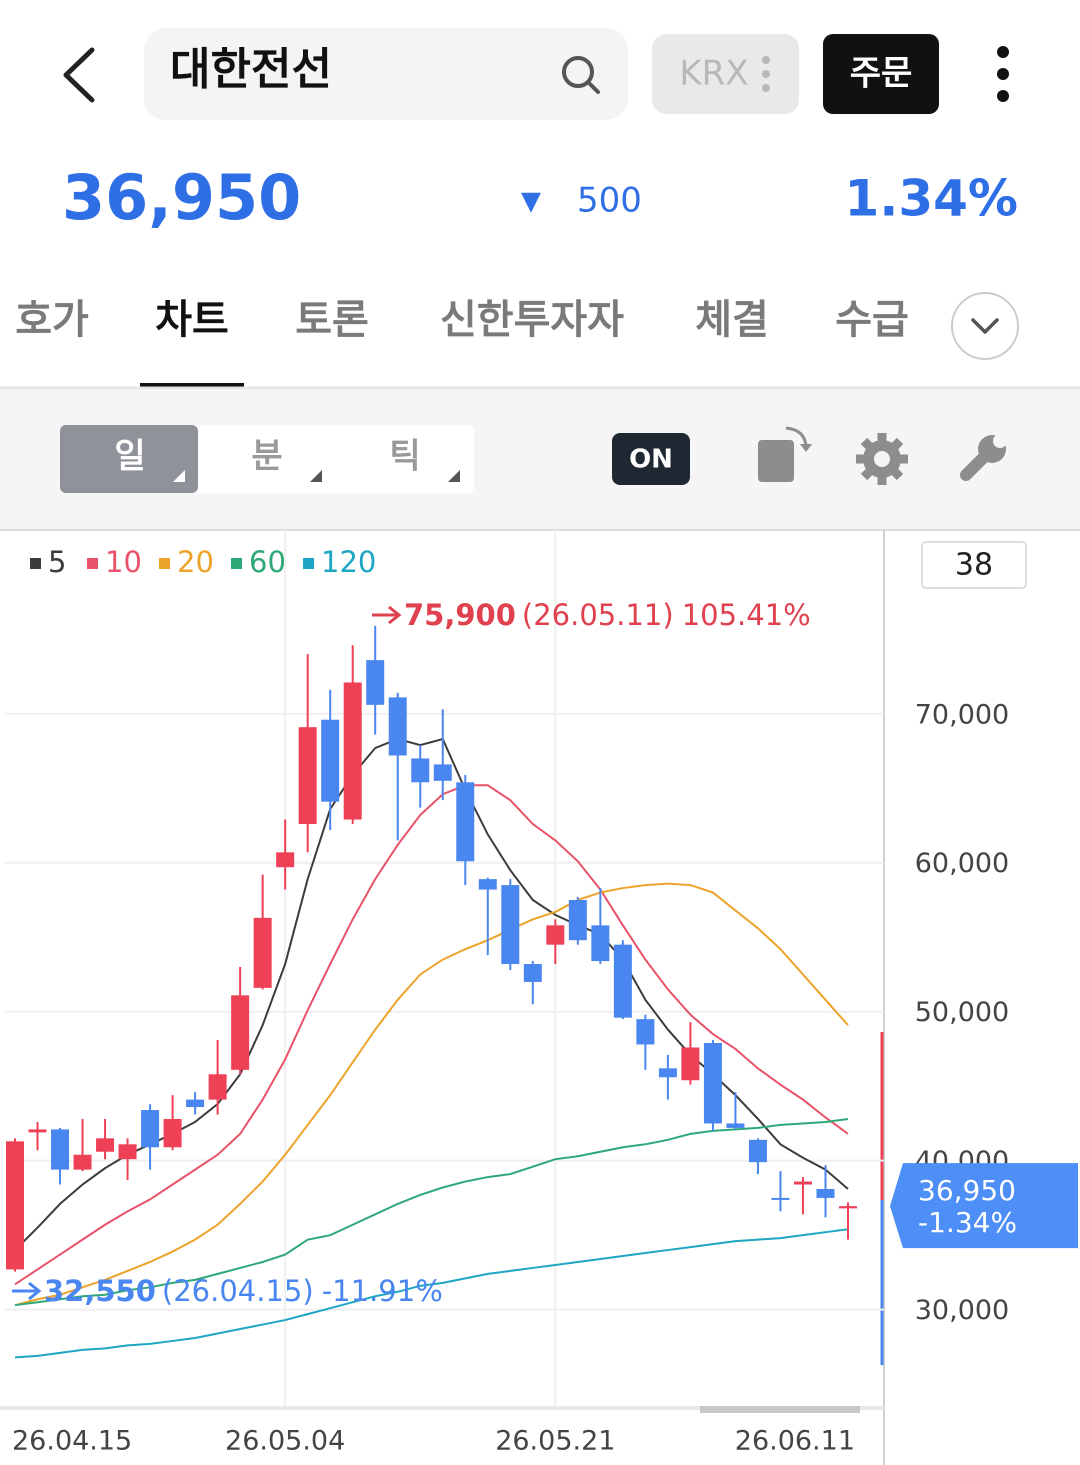  I want to click on expand-icon, so click(985, 326).